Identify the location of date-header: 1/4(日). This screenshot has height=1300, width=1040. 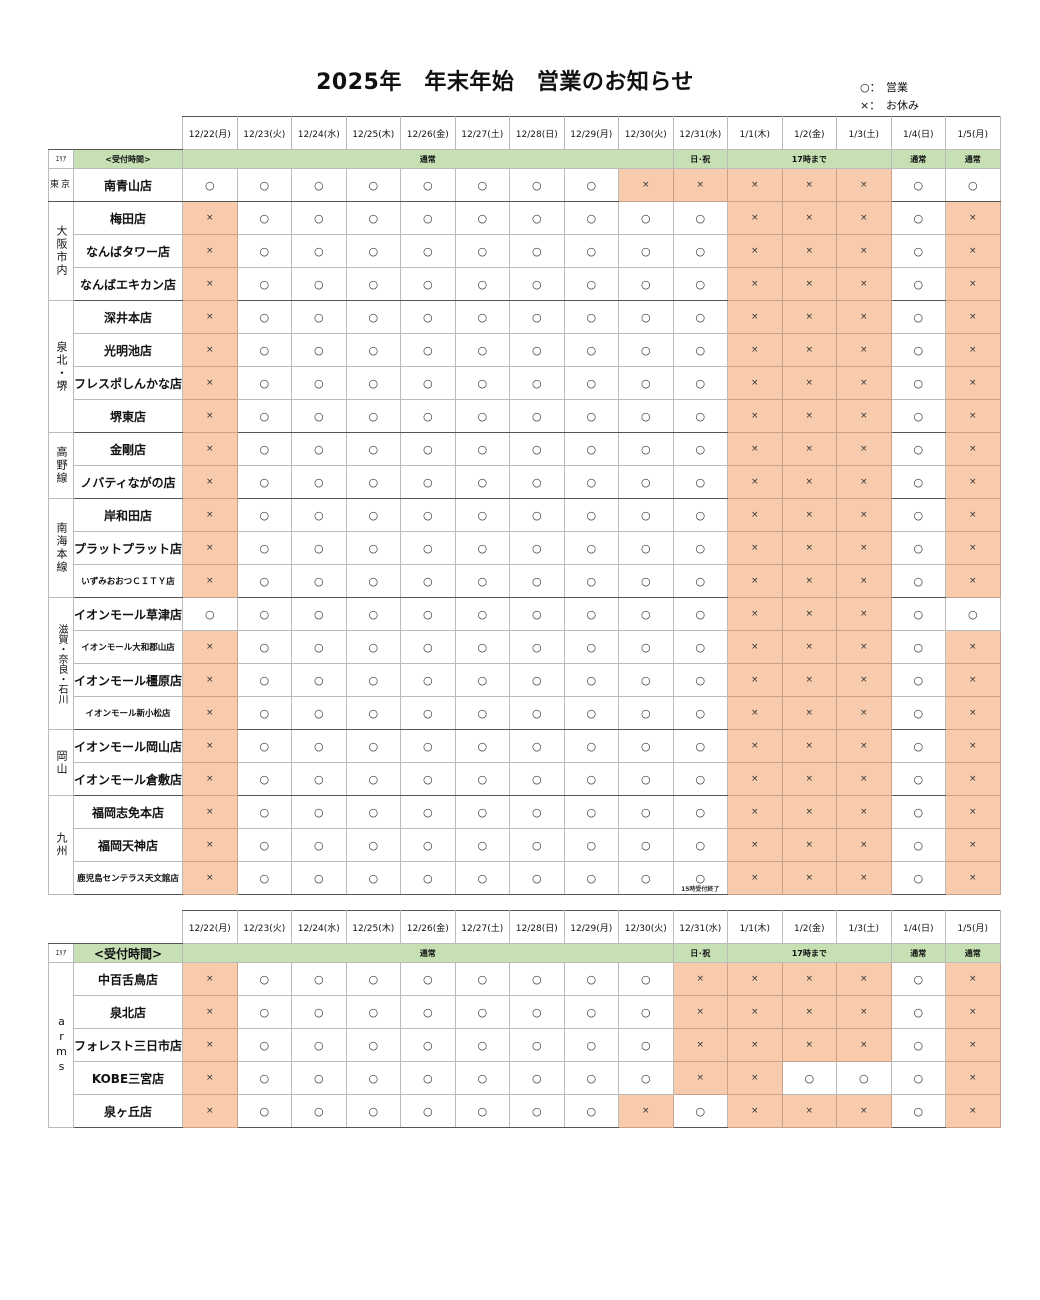
(918, 927).